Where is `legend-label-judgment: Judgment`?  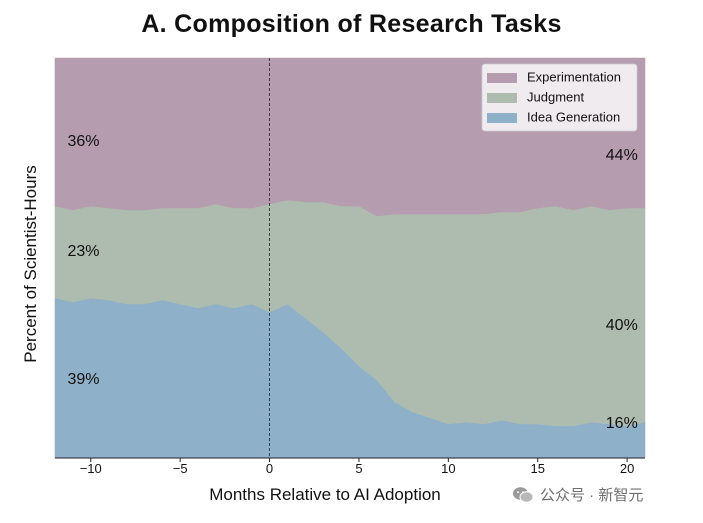
legend-label-judgment: Judgment is located at coordinates (555, 96).